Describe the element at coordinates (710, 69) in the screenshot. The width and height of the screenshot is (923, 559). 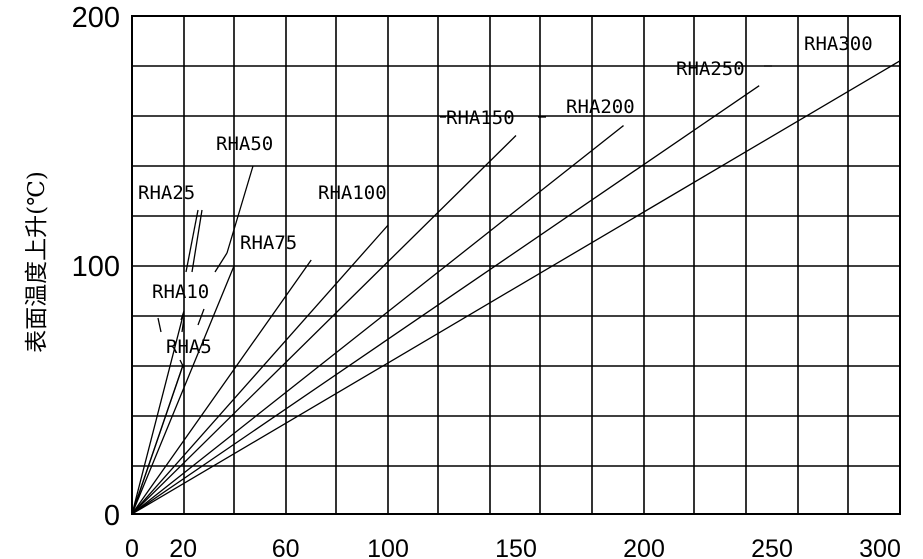
I see `series-label-rha250: RHA250` at that location.